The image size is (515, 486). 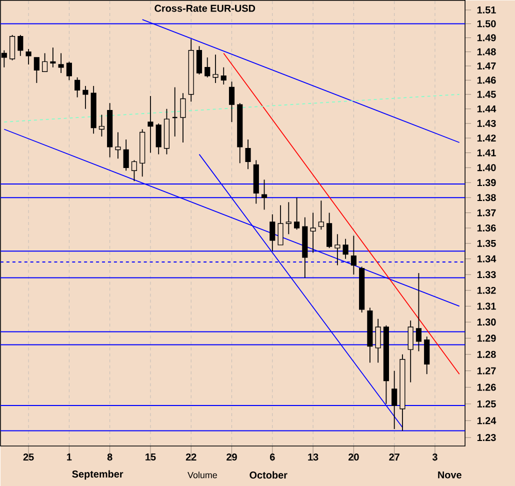 What do you see at coordinates (486, 243) in the screenshot?
I see `y-tick-label: 1.35` at bounding box center [486, 243].